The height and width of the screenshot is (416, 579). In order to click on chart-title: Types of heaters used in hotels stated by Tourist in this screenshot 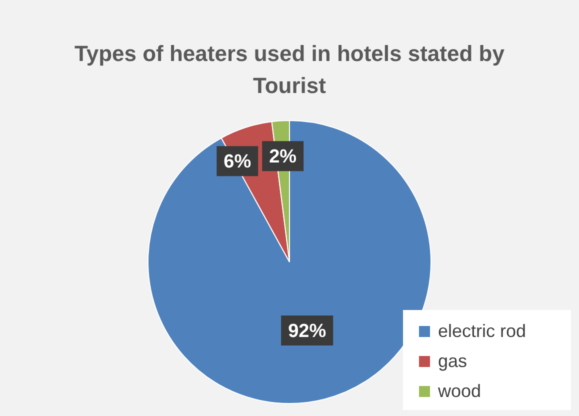, I will do `click(290, 70)`.